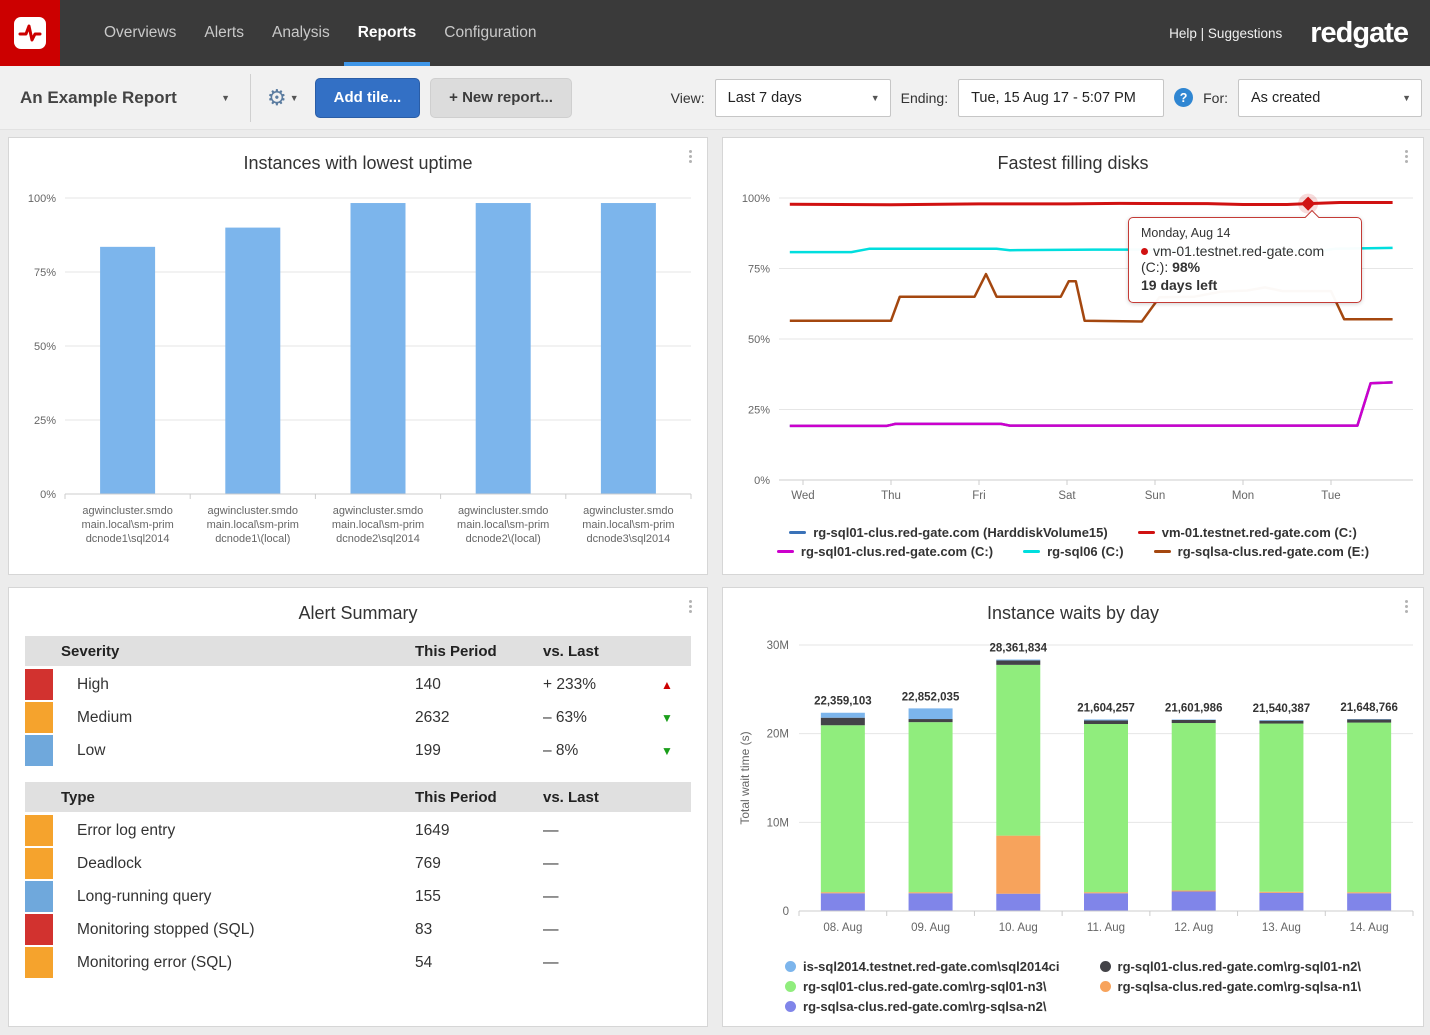 Image resolution: width=1430 pixels, height=1035 pixels. What do you see at coordinates (1018, 928) in the screenshot?
I see `svg-text: 10. Aug` at bounding box center [1018, 928].